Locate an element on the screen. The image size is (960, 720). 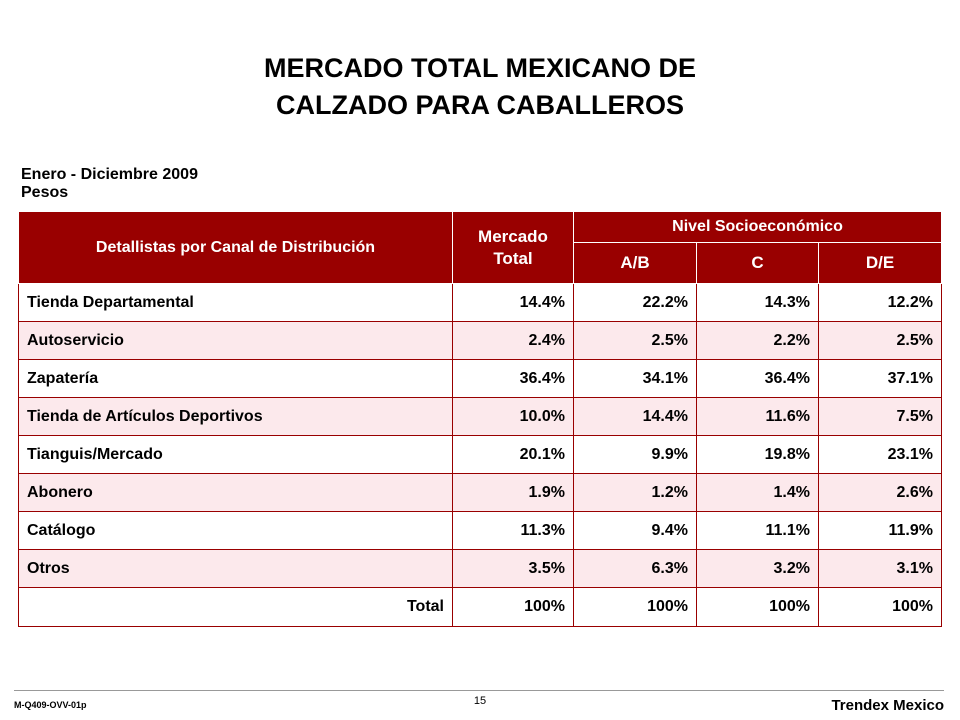
row-total: 20.1% is located at coordinates (513, 454).